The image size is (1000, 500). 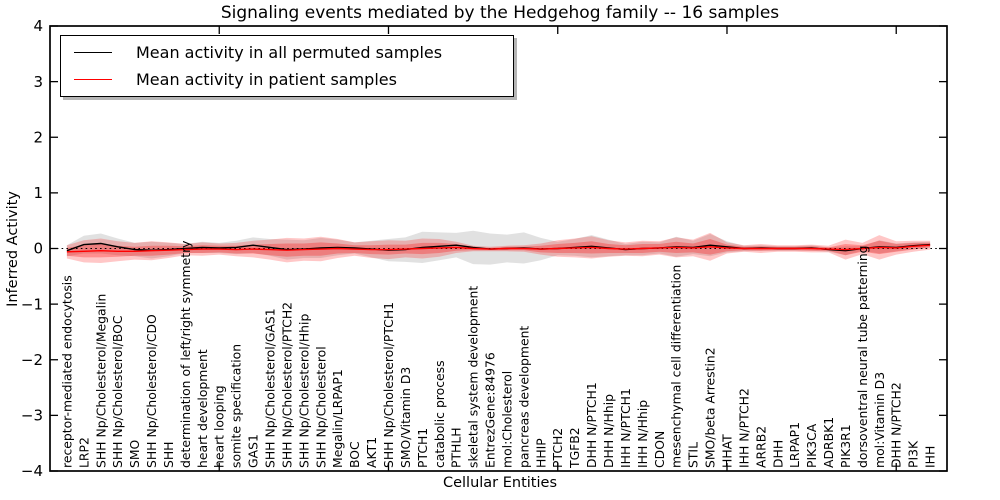 I want to click on x-tick-label: IHH N/Hhip, so click(x=642, y=434).